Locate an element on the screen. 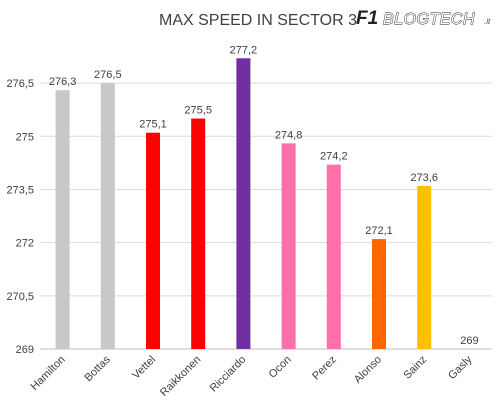  bar-hamilton is located at coordinates (62, 219).